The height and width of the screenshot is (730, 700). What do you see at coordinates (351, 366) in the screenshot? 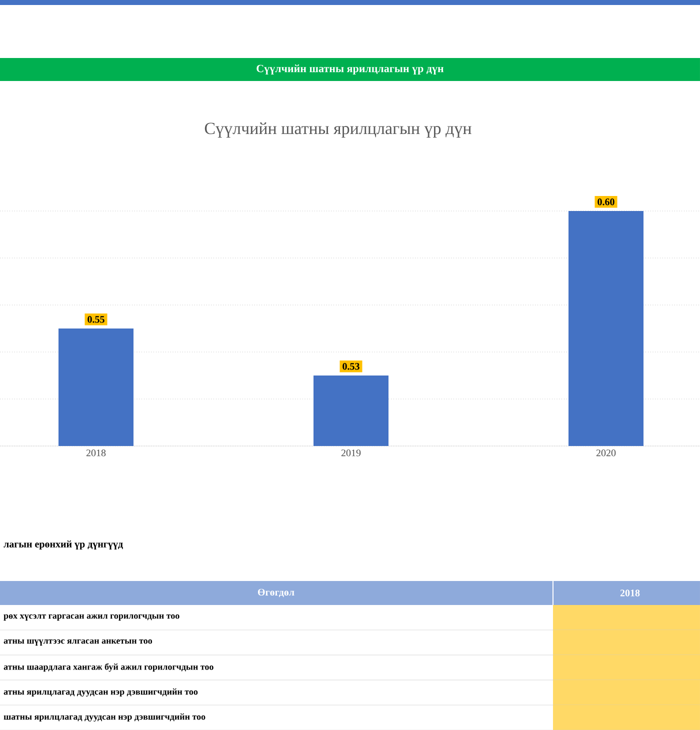
I see `data-label: 0.53` at bounding box center [351, 366].